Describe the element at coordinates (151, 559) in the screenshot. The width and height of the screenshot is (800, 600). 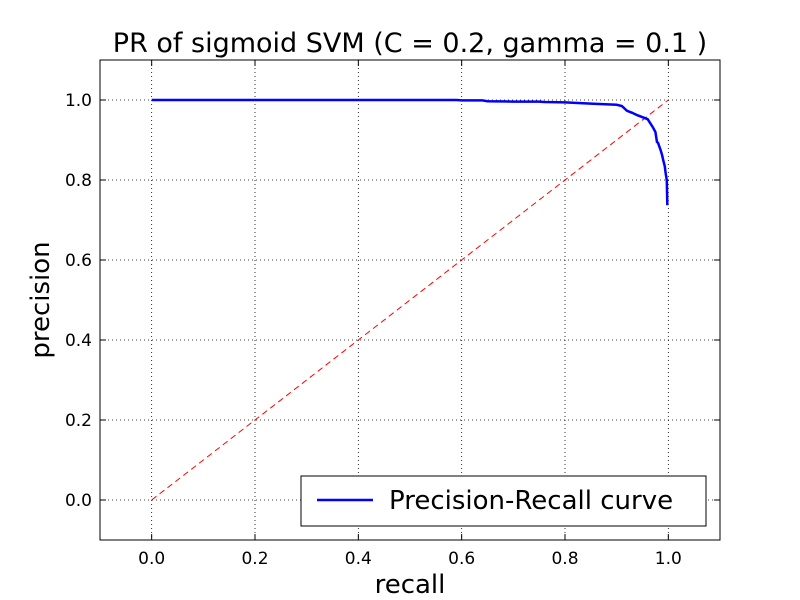
I see `x-tick-label: 0.0` at that location.